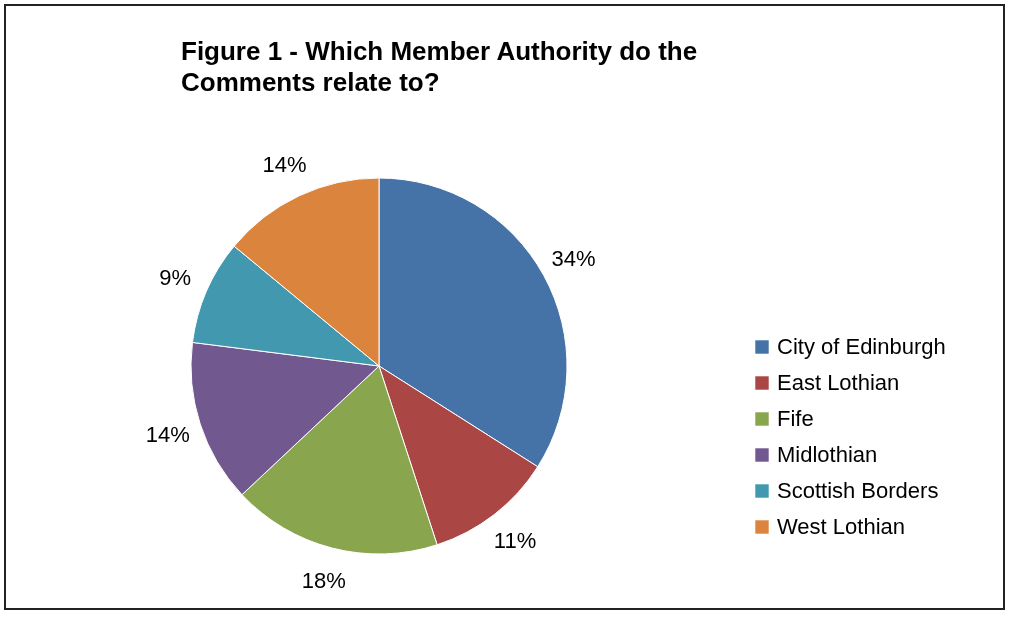 This screenshot has height=618, width=1013. What do you see at coordinates (827, 454) in the screenshot?
I see `legend-label: Midlothian` at bounding box center [827, 454].